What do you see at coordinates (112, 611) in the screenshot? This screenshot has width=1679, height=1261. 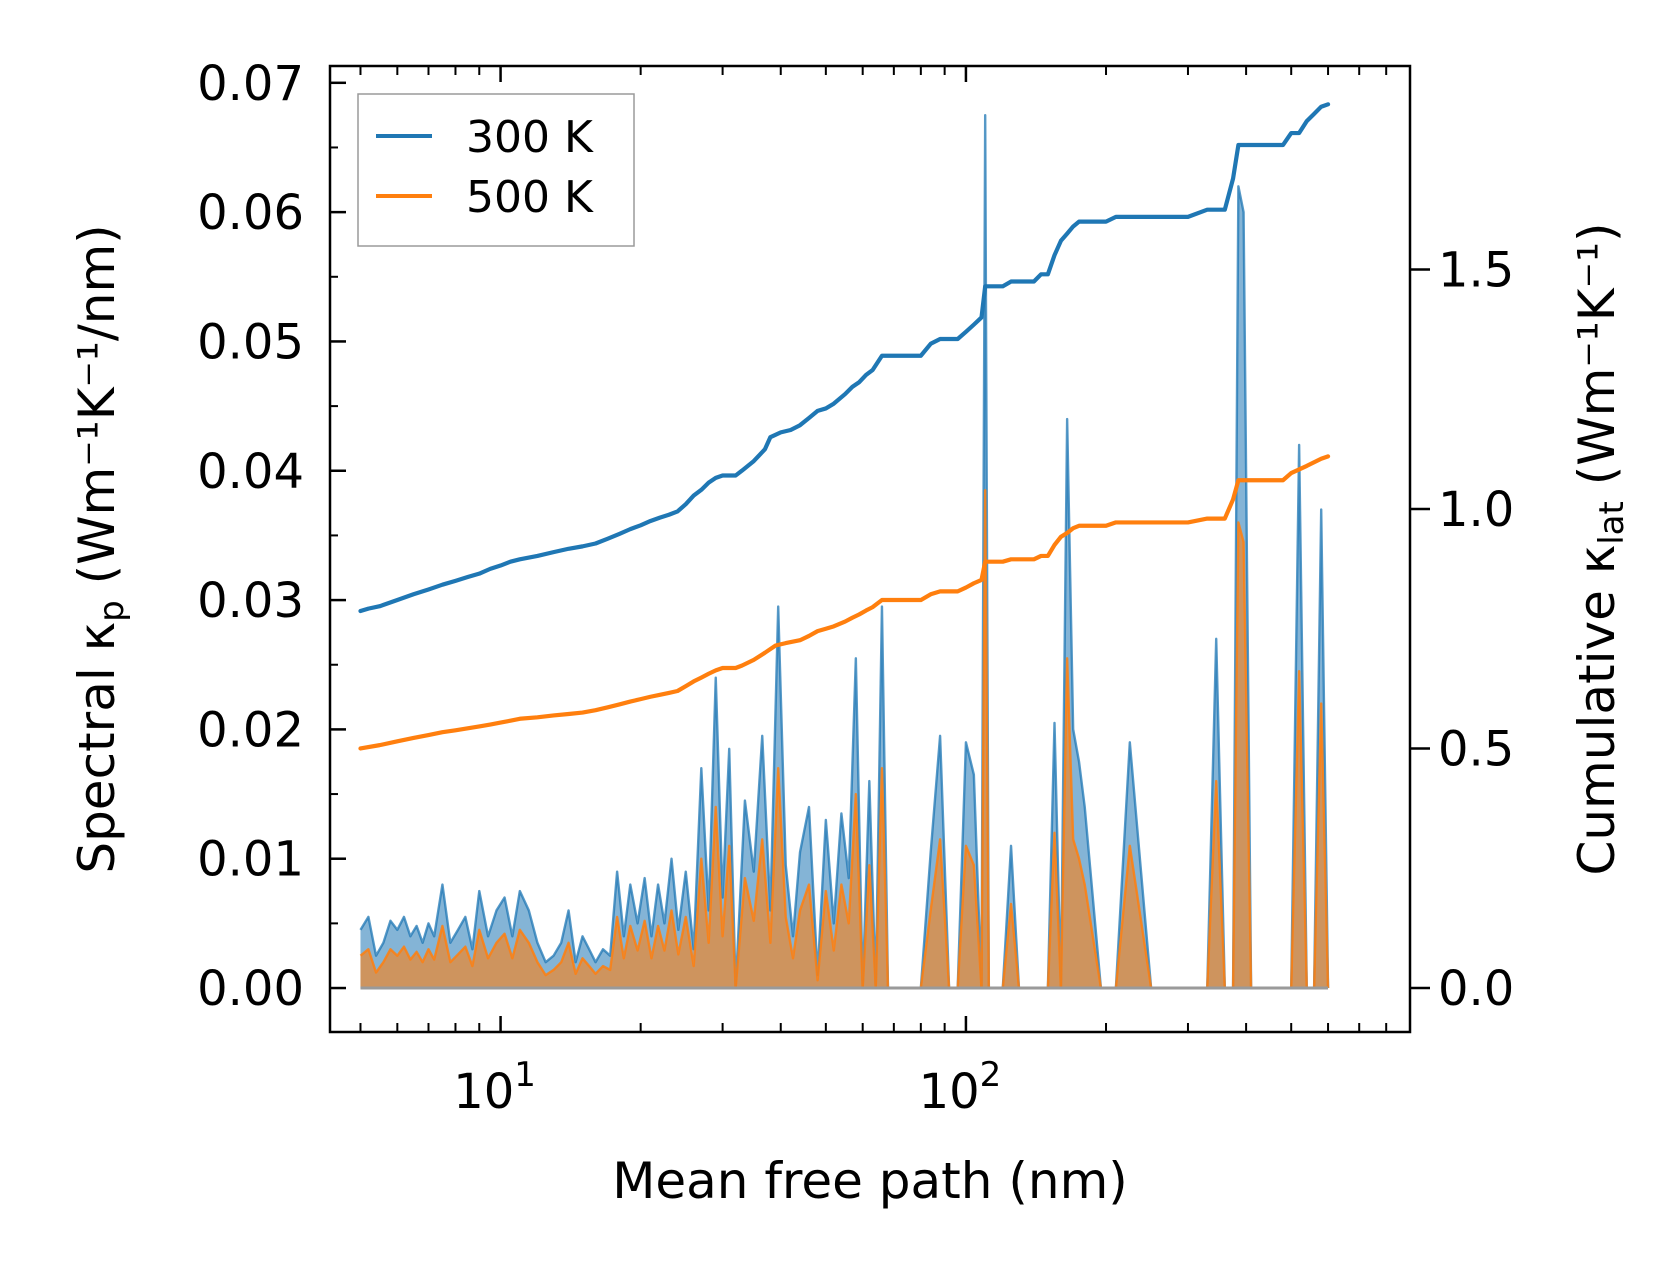 I see `y-axis-left-label-sub: p` at bounding box center [112, 611].